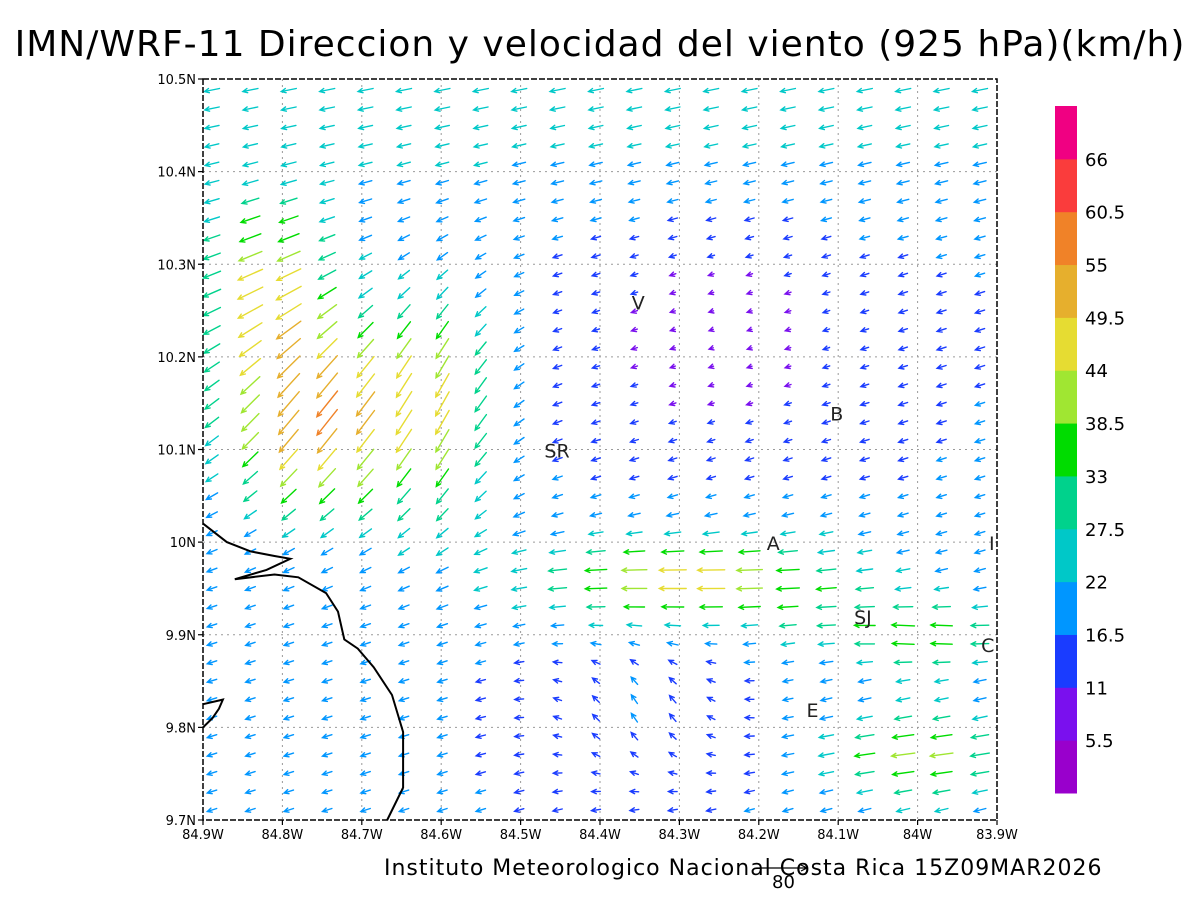 This screenshot has width=1200, height=900. Describe the element at coordinates (203, 835) in the screenshot. I see `x-tick-label: 84.9W` at that location.